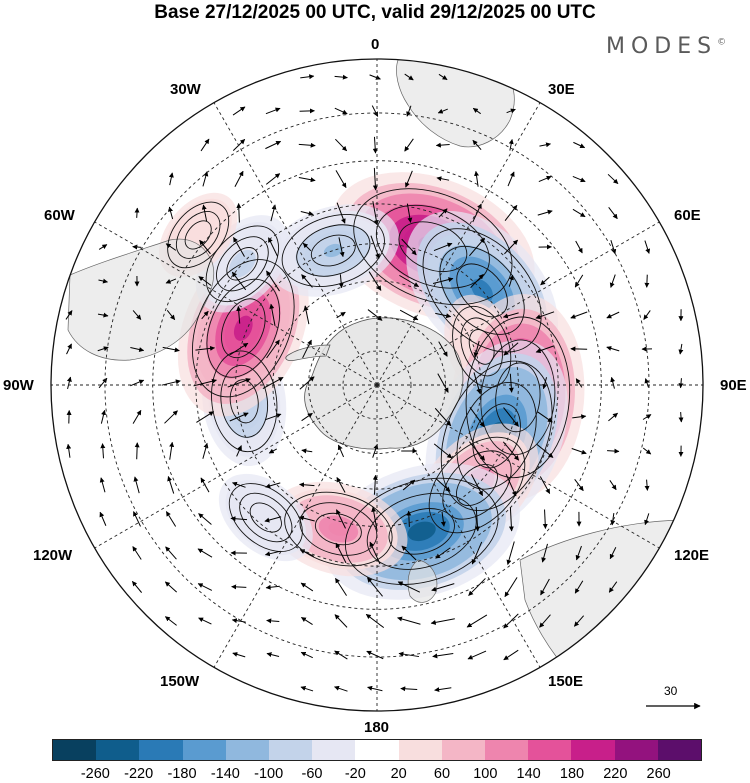  Describe the element at coordinates (139, 774) in the screenshot. I see `colorbar-tick-label: -220` at that location.